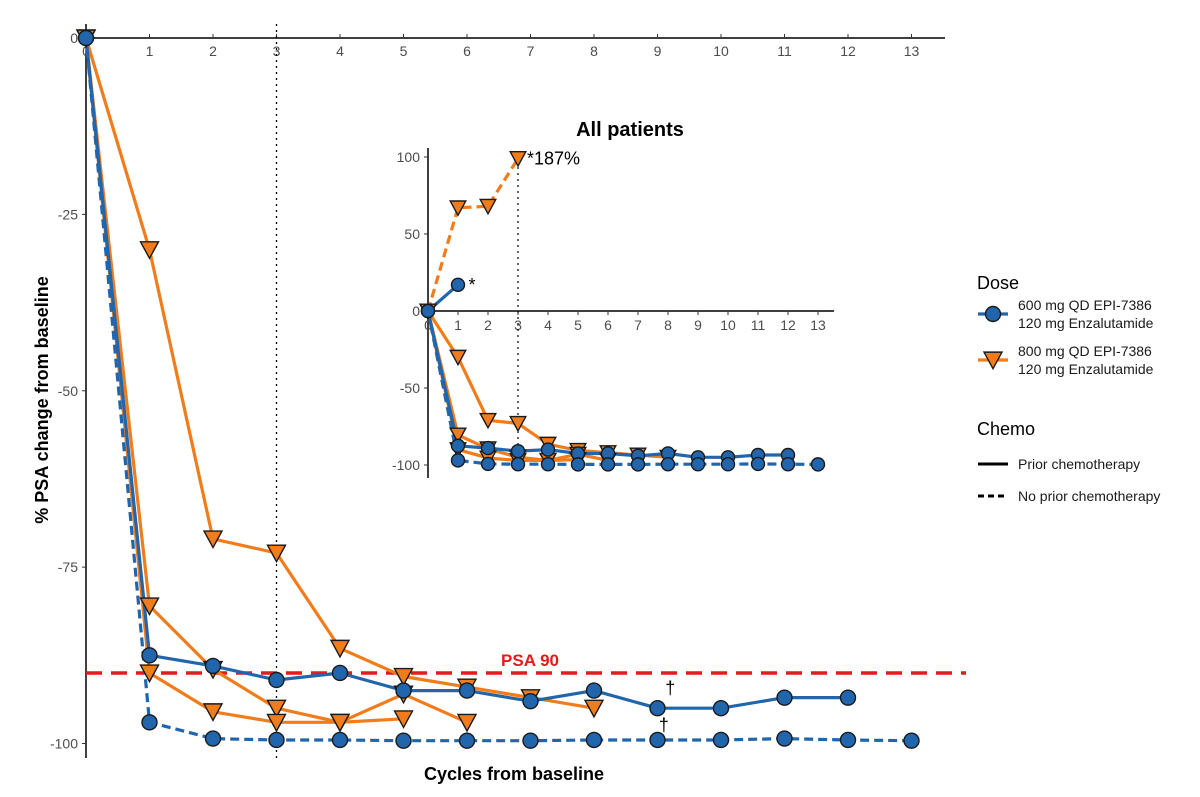 Image resolution: width=1200 pixels, height=797 pixels. I want to click on inset-x-tick-label: 10, so click(728, 325).